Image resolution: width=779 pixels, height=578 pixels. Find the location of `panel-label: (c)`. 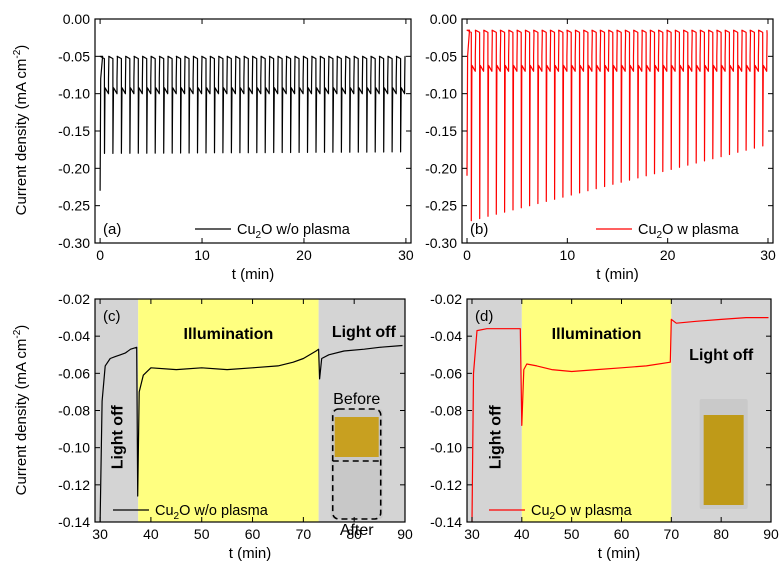

panel-label: (c) is located at coordinates (112, 316).